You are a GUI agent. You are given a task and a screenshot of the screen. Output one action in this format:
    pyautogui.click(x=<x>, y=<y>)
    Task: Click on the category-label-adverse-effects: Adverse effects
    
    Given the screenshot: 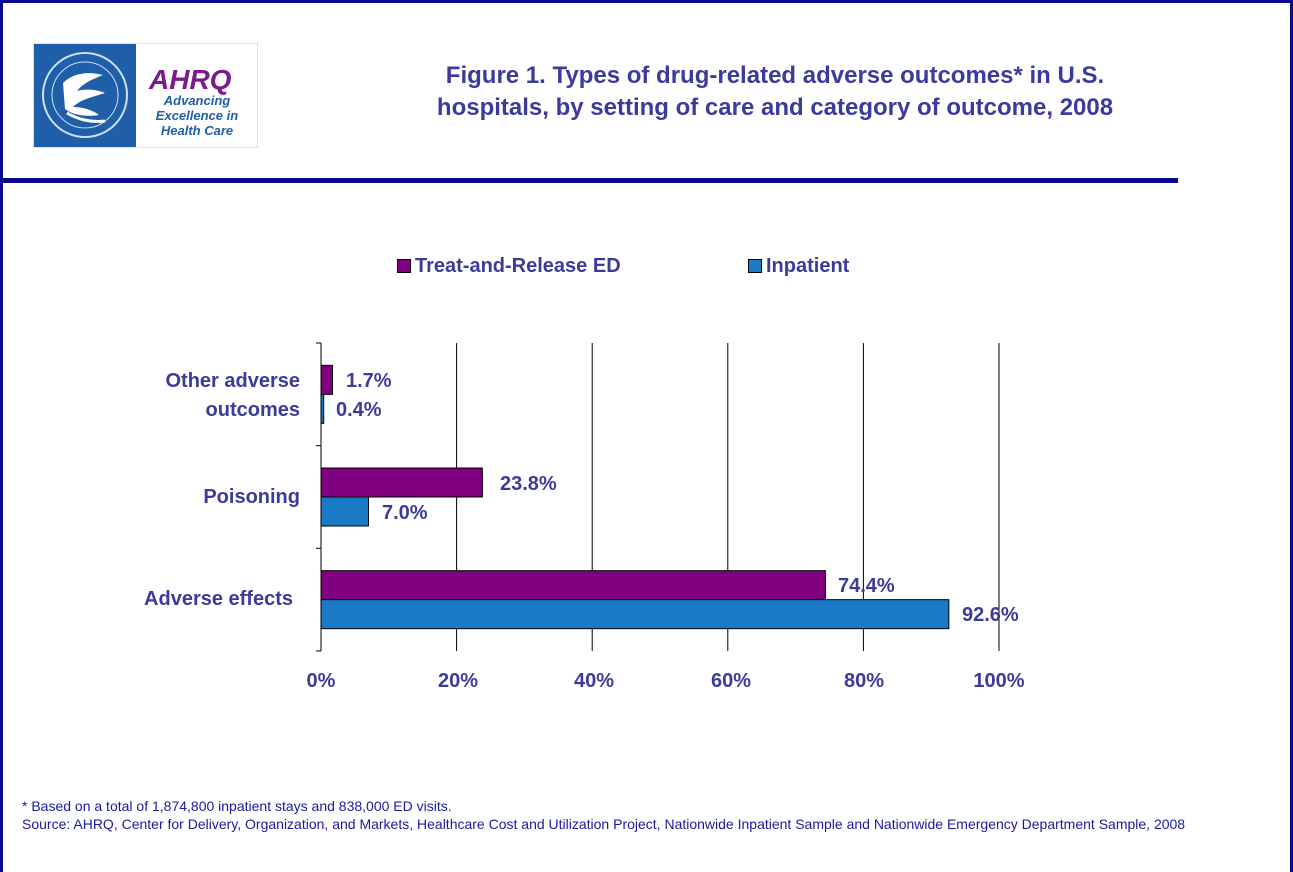 What is the action you would take?
    pyautogui.click(x=176, y=599)
    